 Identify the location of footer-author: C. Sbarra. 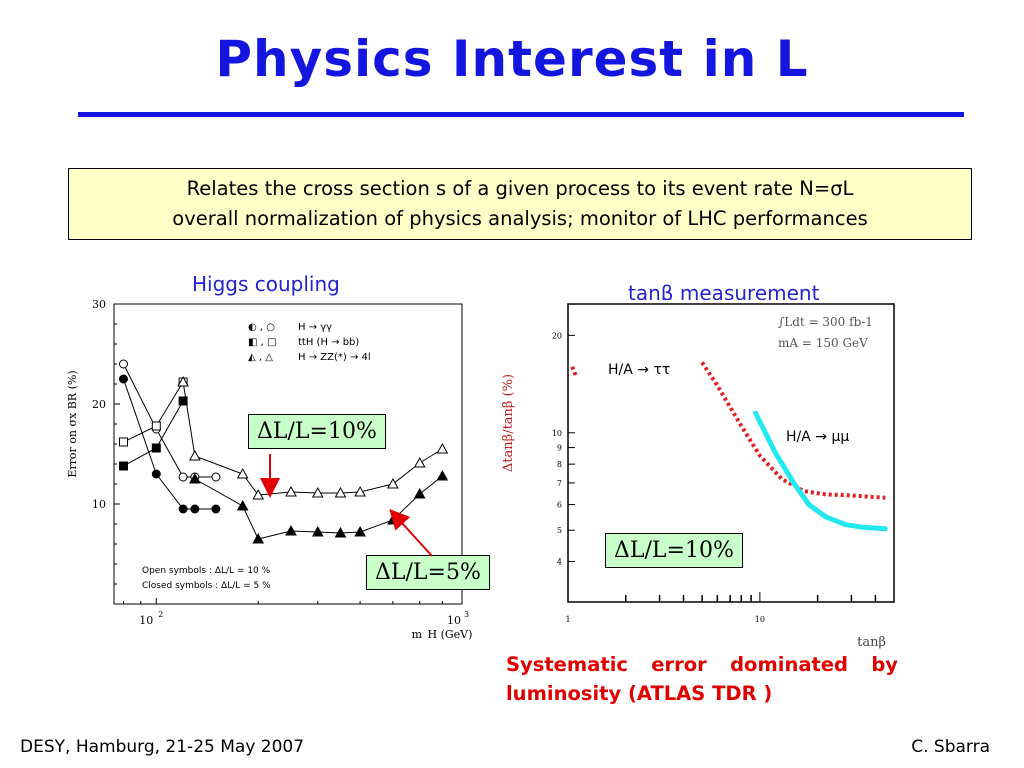
(950, 747).